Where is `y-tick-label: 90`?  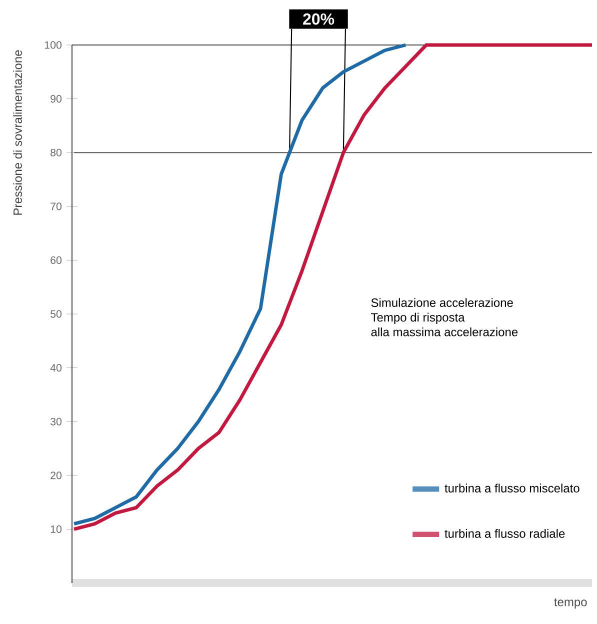 y-tick-label: 90 is located at coordinates (56, 99).